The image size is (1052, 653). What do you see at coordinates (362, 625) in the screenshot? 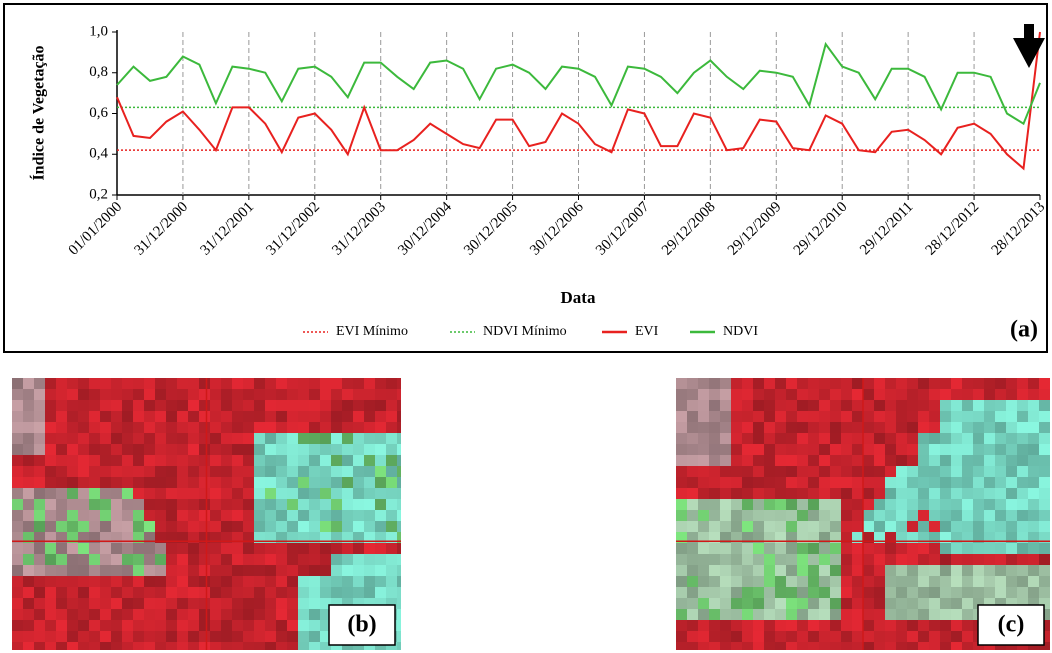
I see `label-box` at bounding box center [362, 625].